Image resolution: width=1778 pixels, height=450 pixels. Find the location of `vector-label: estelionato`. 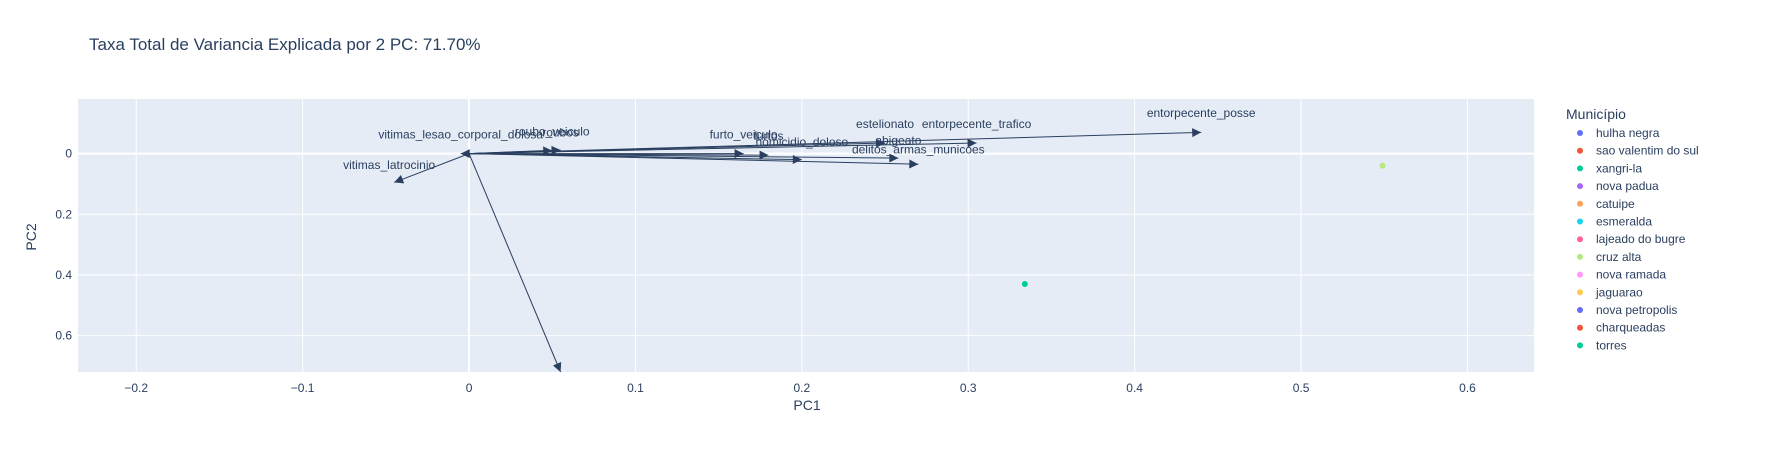

vector-label: estelionato is located at coordinates (885, 124).